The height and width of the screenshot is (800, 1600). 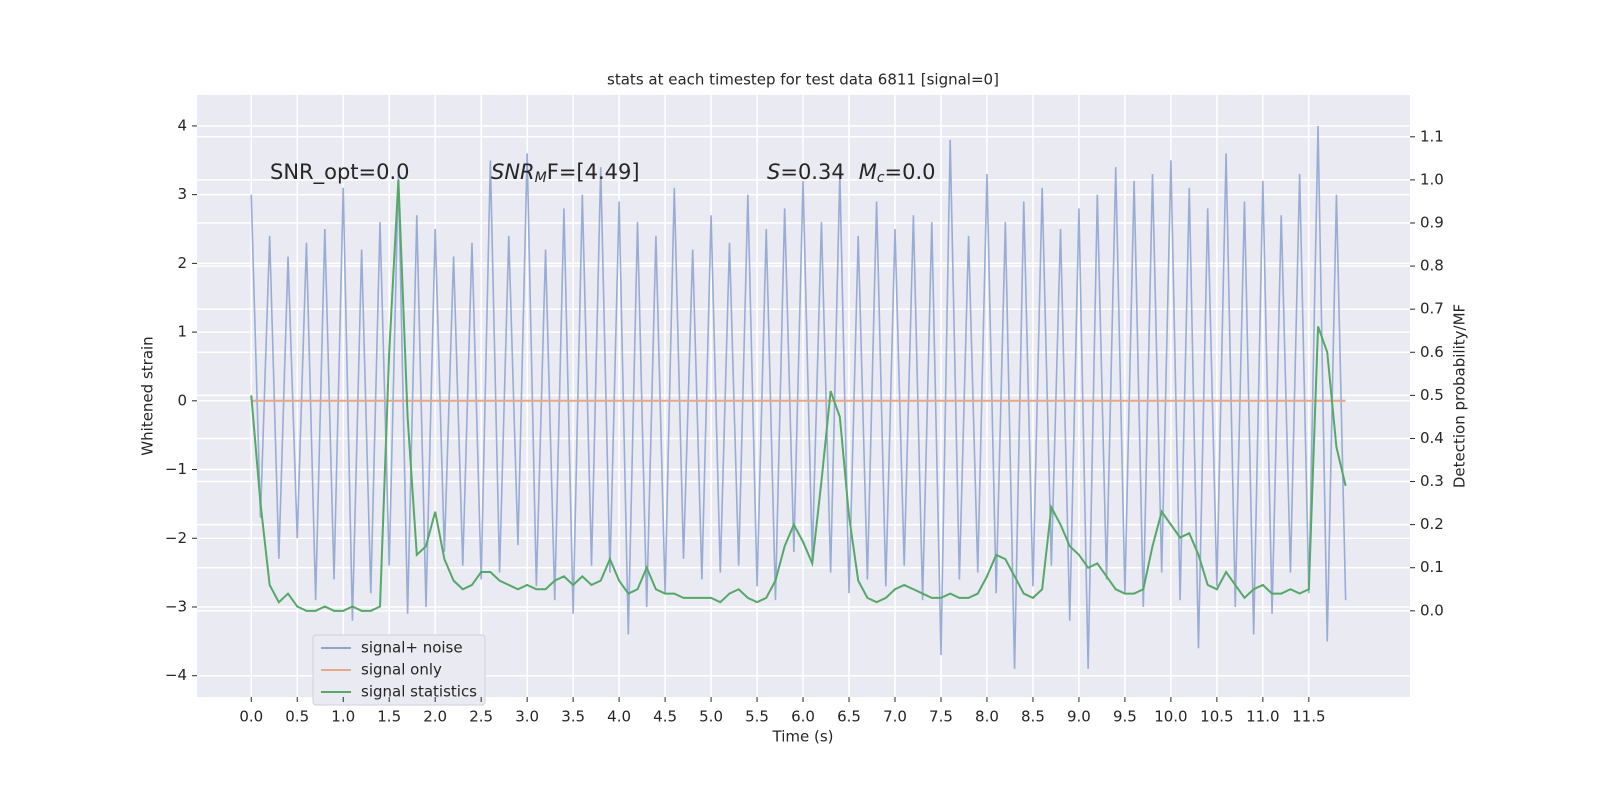 I want to click on y-tick-label: −1, so click(x=176, y=469).